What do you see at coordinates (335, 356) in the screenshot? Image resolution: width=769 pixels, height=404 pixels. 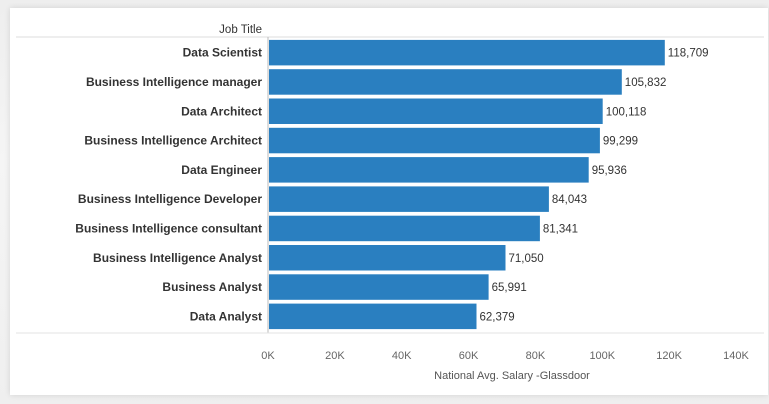 I see `x-tick-label: 20K` at bounding box center [335, 356].